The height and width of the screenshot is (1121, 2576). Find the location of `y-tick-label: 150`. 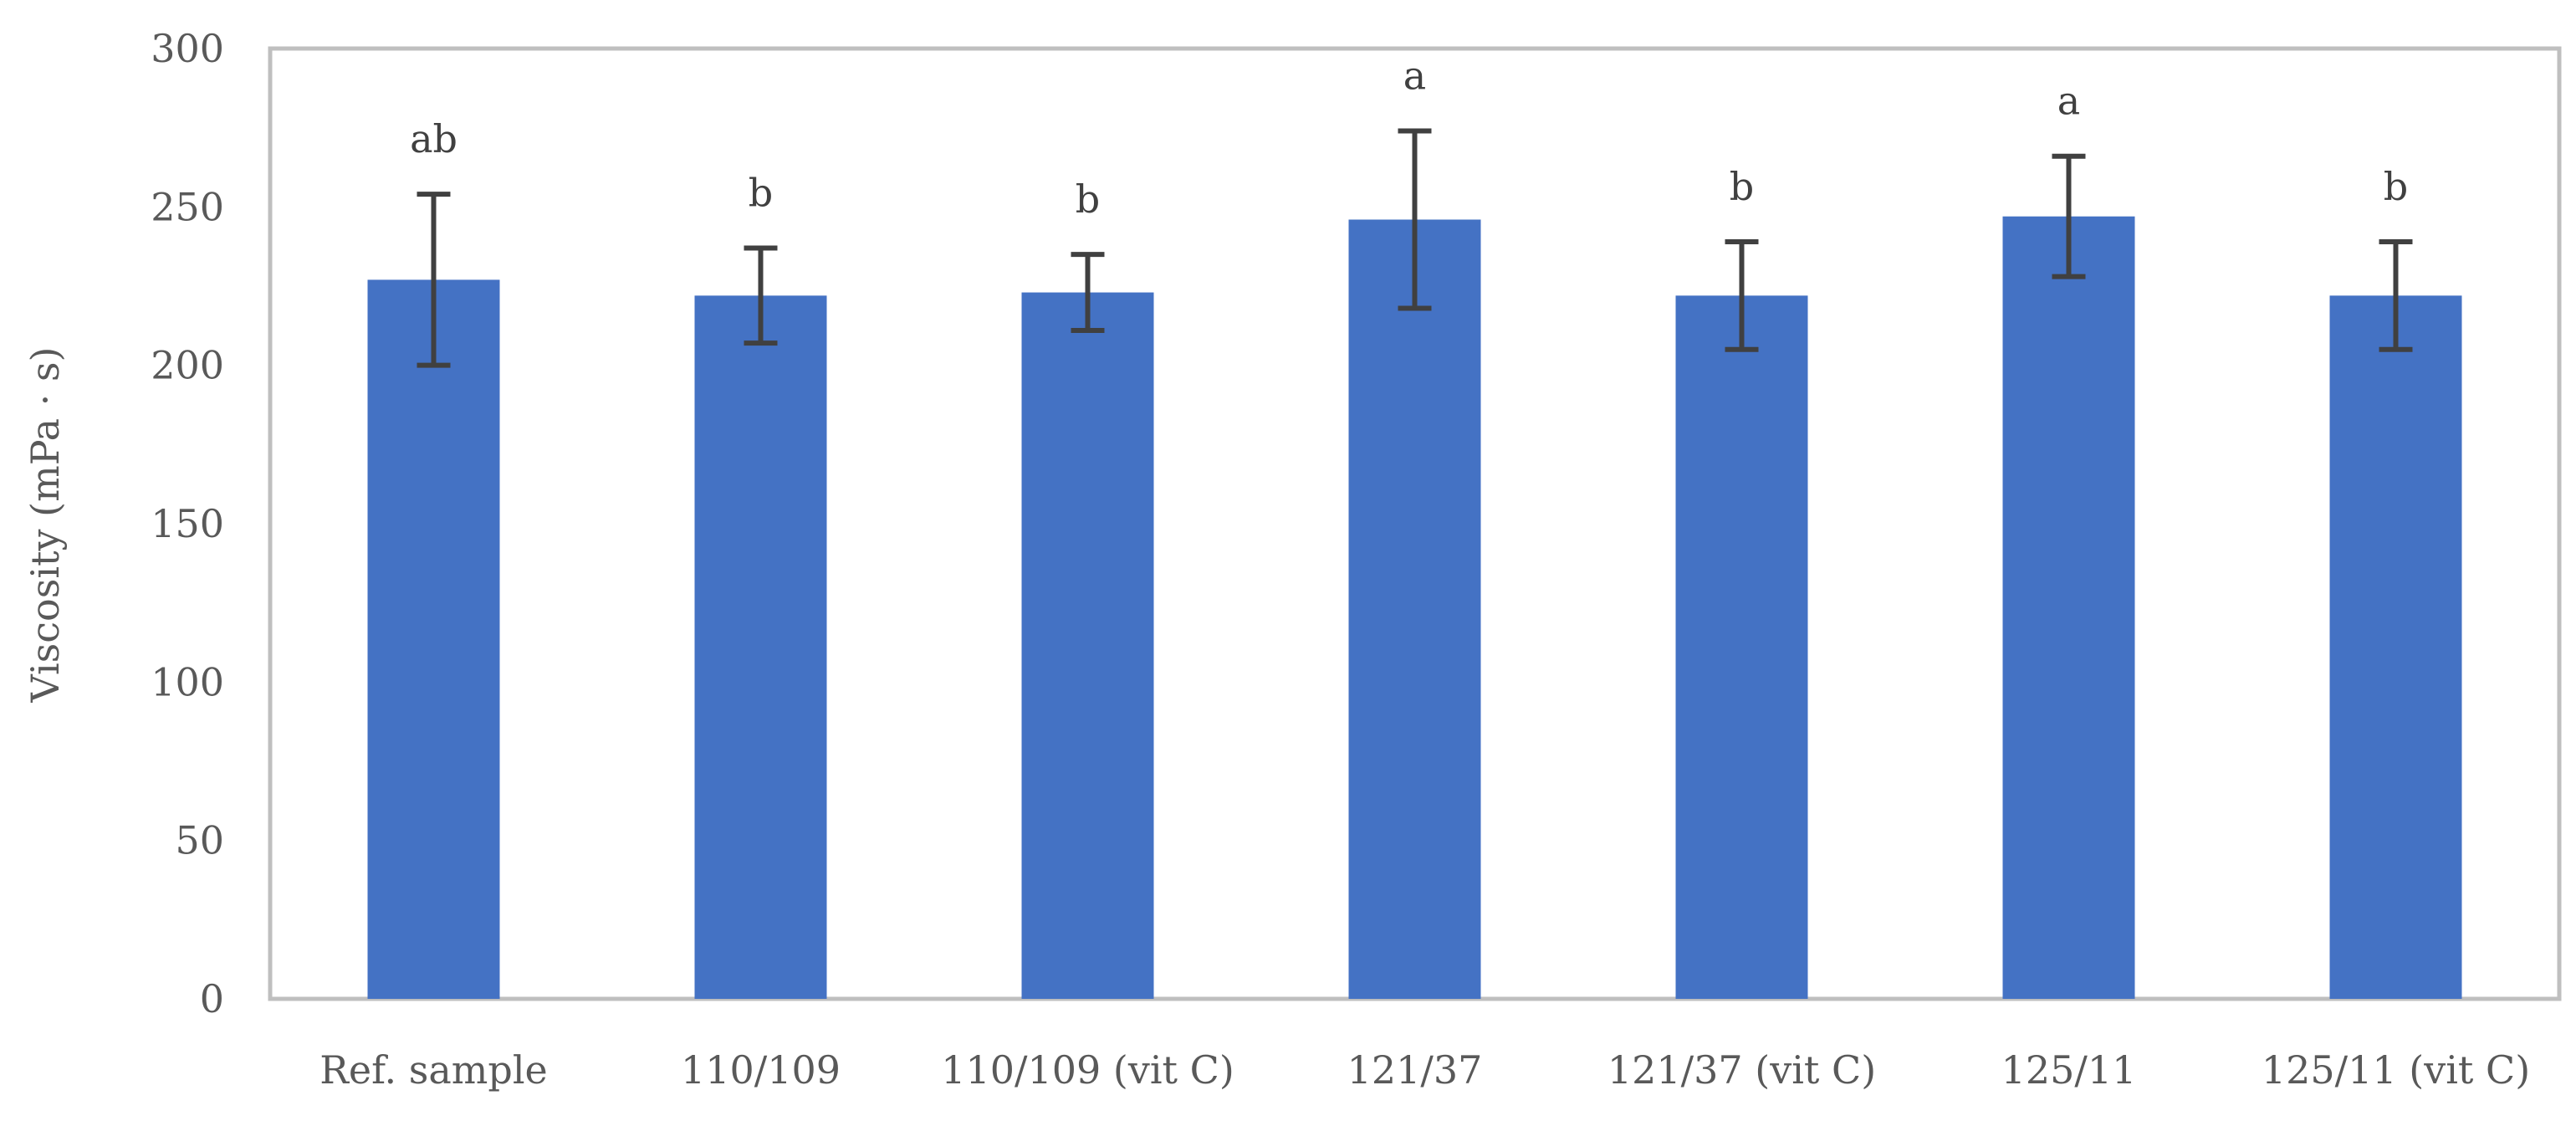

y-tick-label: 150 is located at coordinates (187, 523).